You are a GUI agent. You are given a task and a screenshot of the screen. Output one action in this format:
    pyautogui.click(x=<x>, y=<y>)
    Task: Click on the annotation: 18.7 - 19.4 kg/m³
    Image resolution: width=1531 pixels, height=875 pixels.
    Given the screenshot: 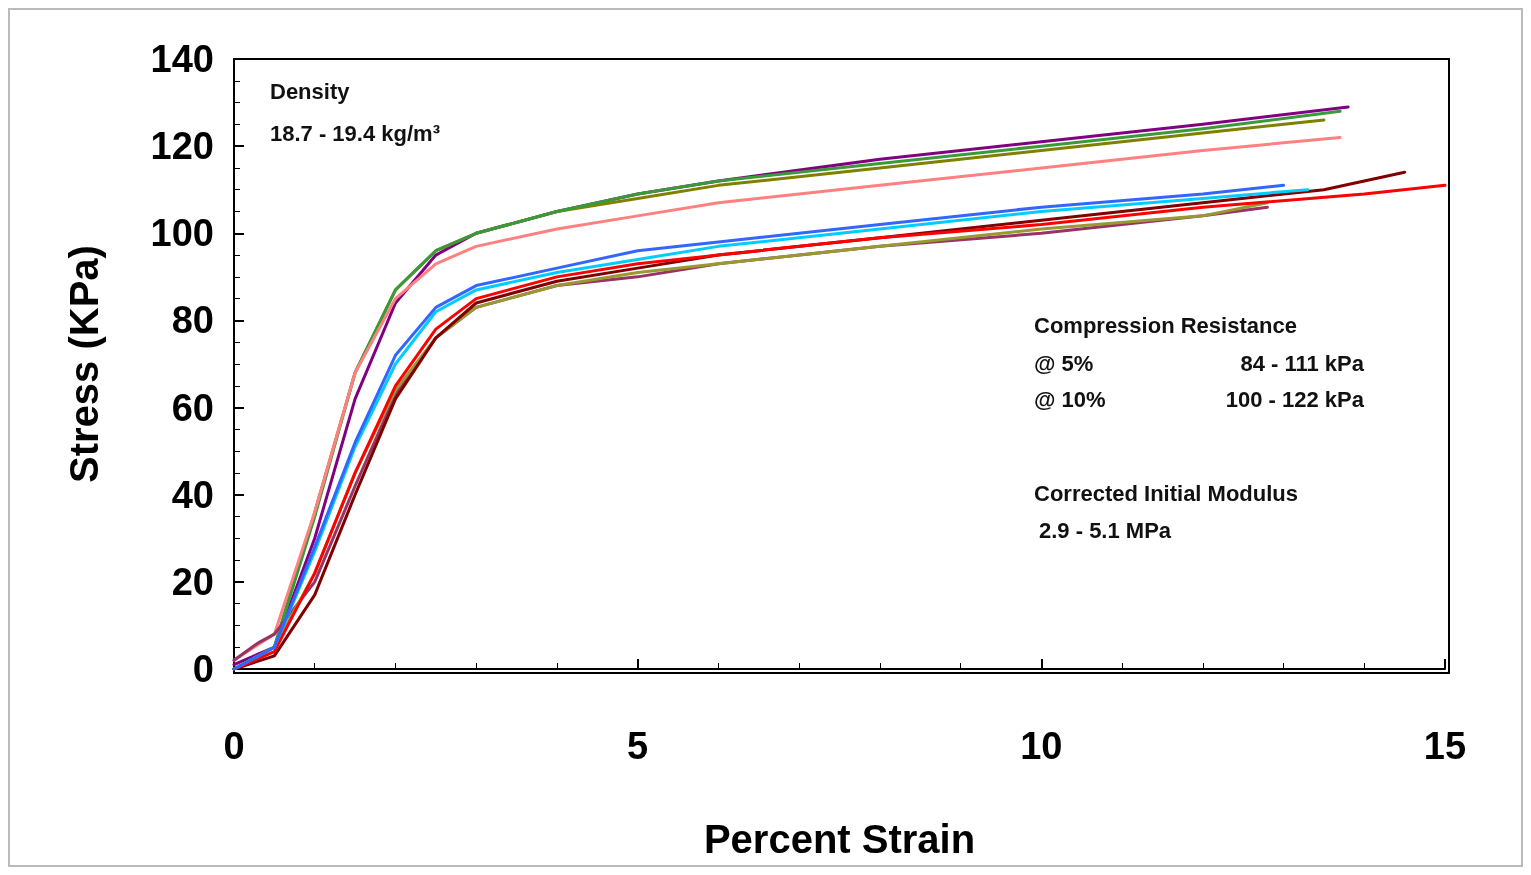 What is the action you would take?
    pyautogui.click(x=355, y=133)
    